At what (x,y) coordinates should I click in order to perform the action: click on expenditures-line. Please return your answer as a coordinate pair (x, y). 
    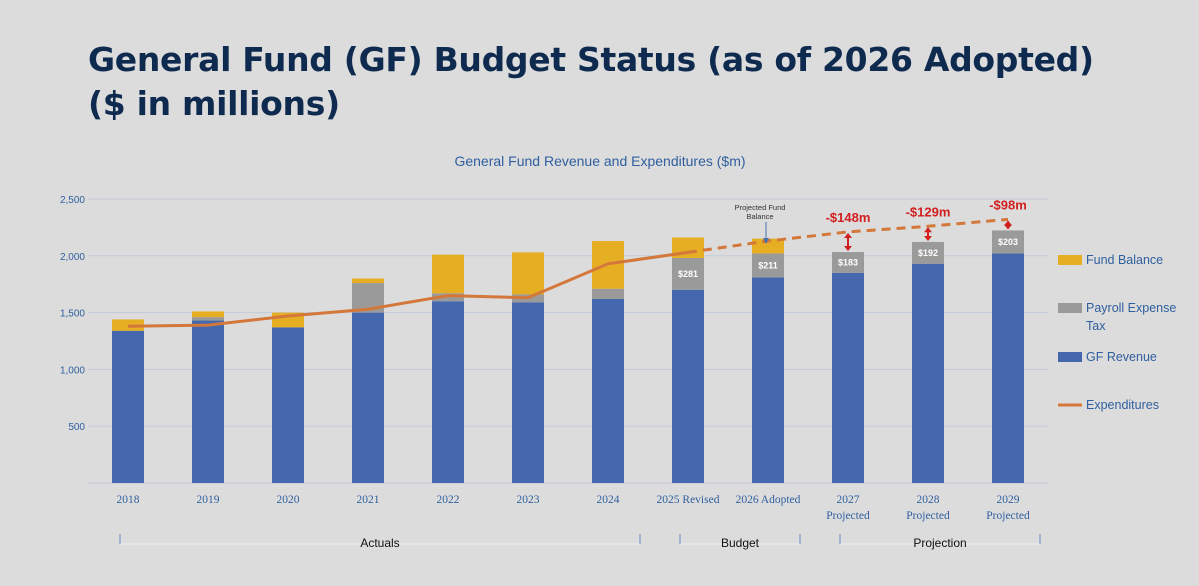
    Looking at the image, I should click on (408, 289).